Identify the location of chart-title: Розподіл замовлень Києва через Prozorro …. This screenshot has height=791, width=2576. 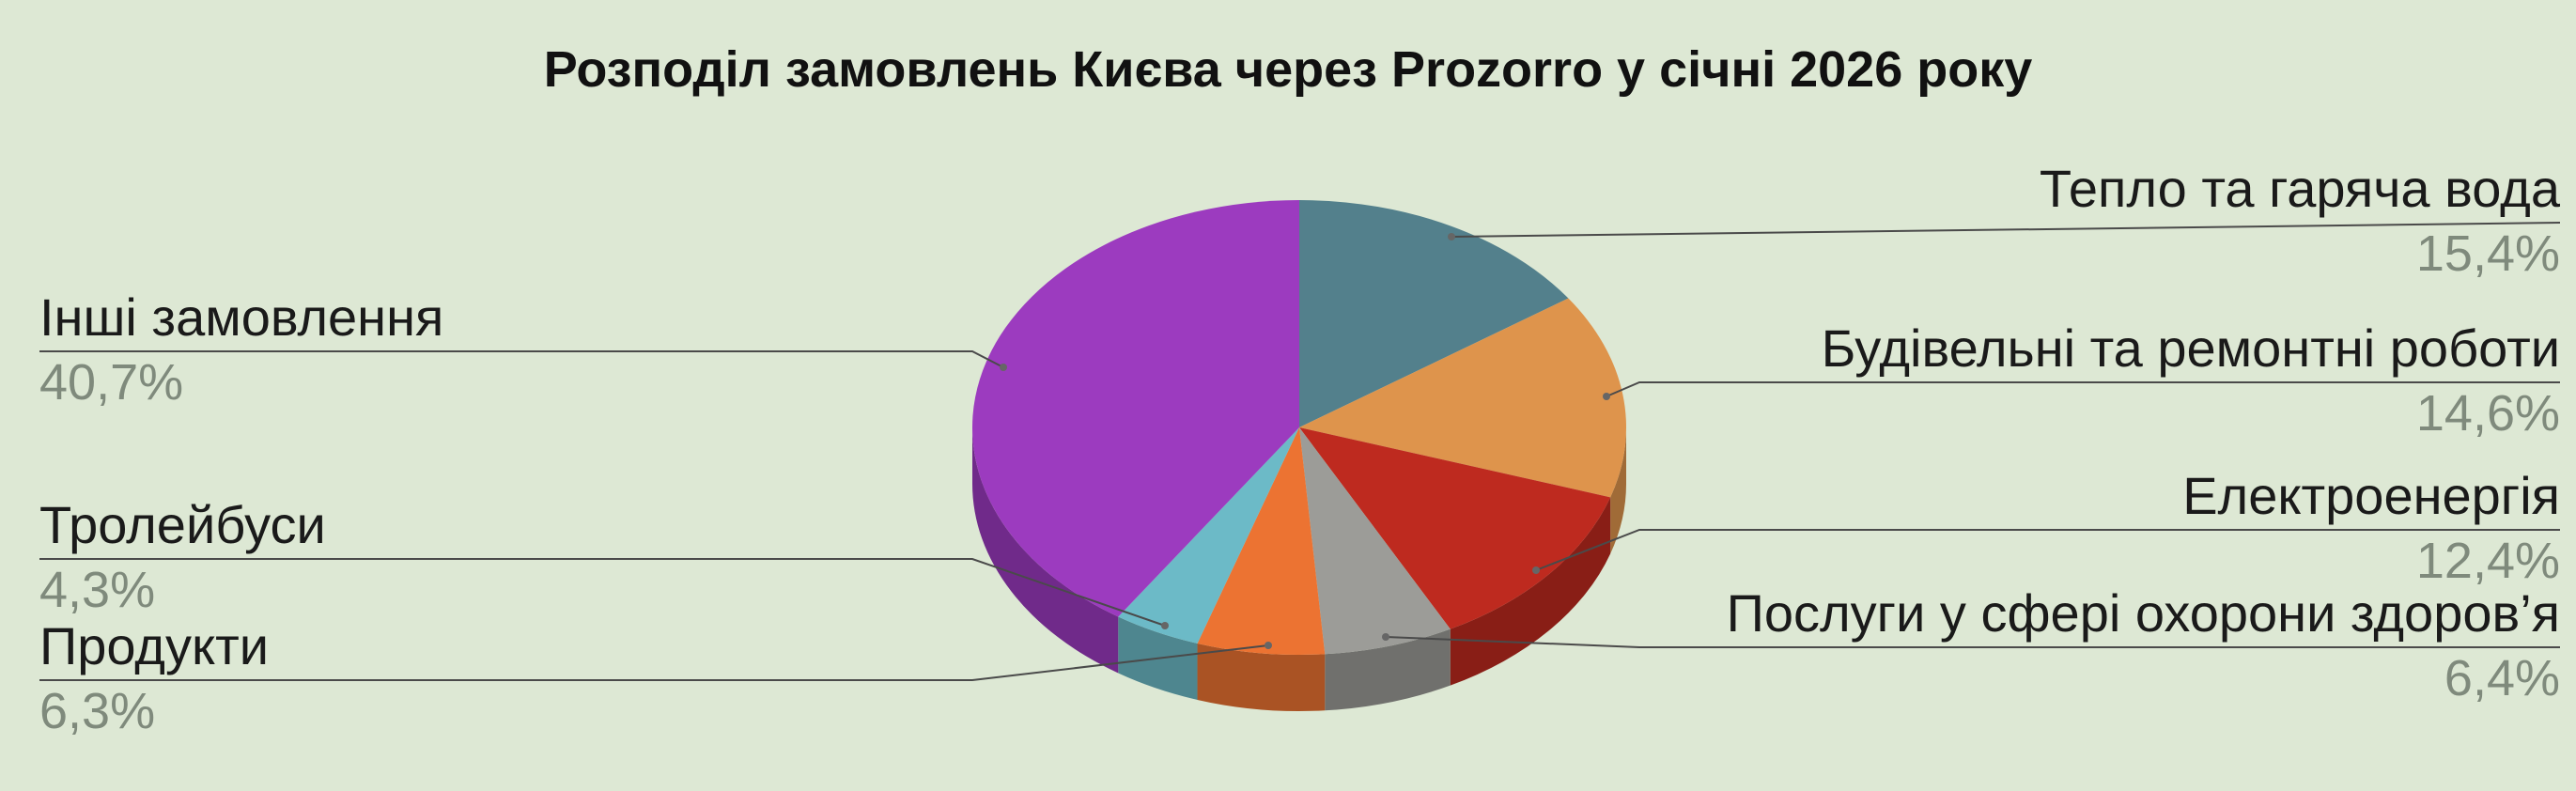
(1288, 69).